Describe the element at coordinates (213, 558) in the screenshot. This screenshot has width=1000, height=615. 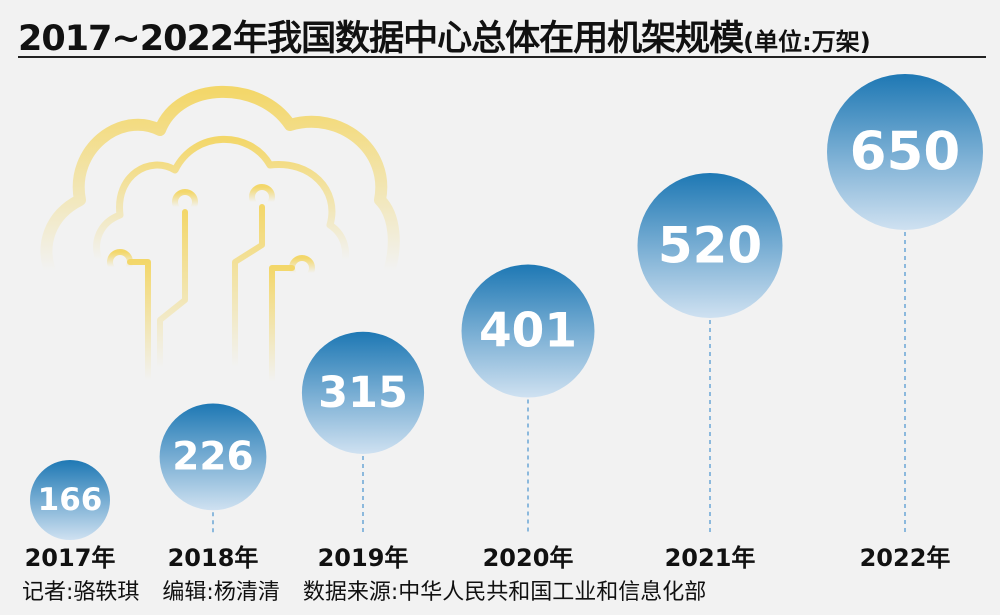
I see `category-label: 2018年` at that location.